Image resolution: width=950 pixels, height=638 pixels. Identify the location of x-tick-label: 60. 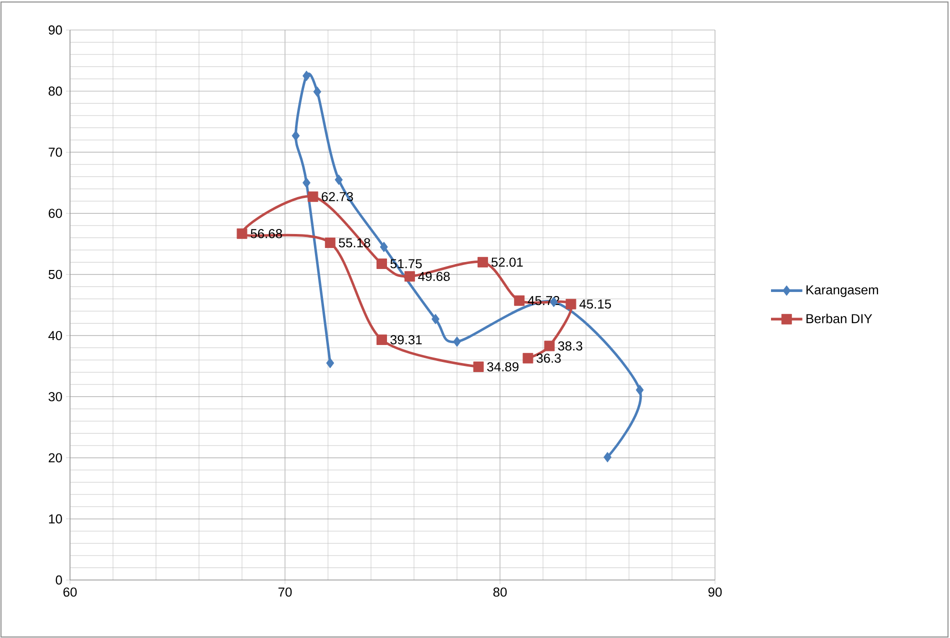
(70, 592).